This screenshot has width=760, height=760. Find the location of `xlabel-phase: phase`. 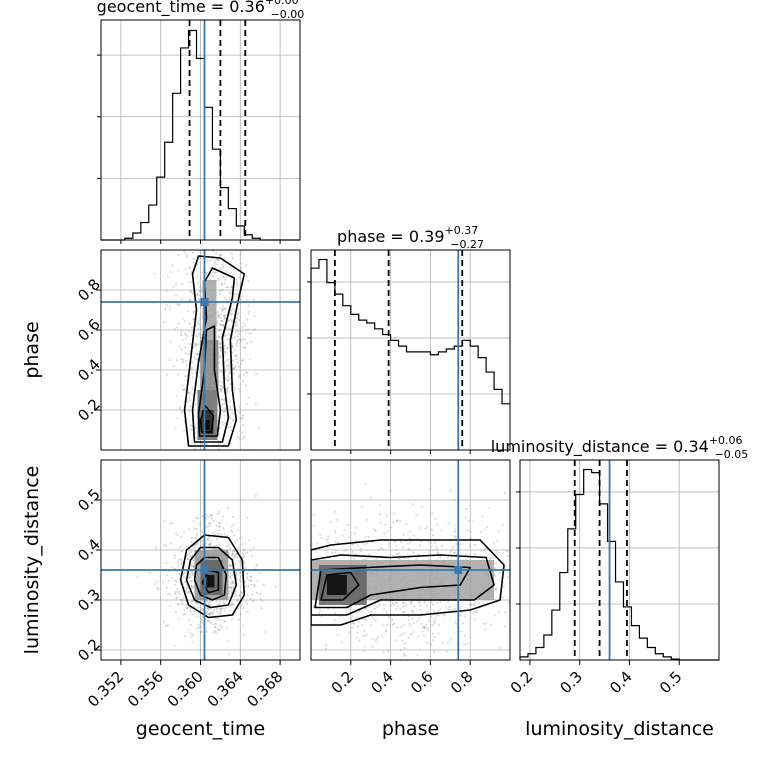

xlabel-phase: phase is located at coordinates (410, 729).